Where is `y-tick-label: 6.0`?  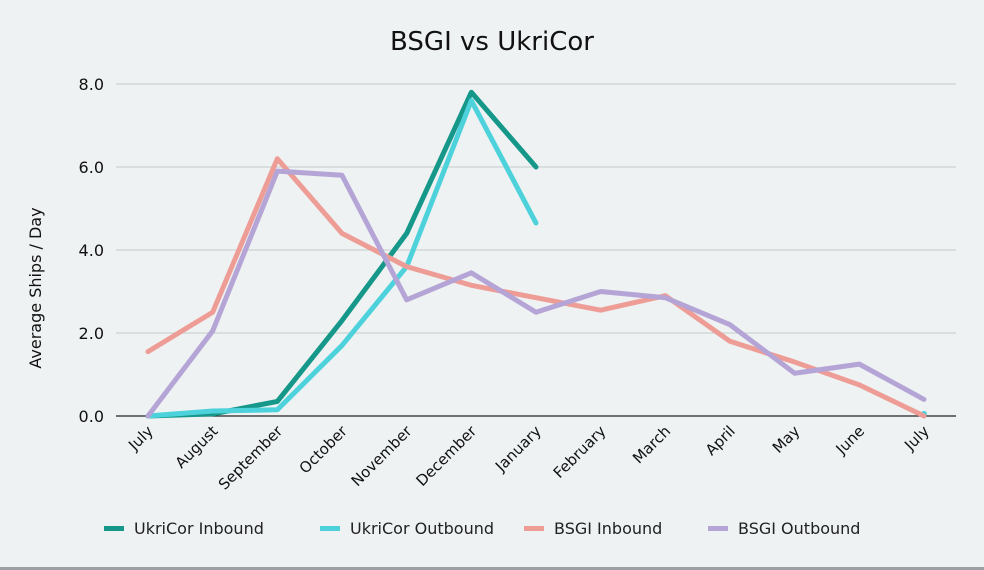
y-tick-label: 6.0 is located at coordinates (91, 167).